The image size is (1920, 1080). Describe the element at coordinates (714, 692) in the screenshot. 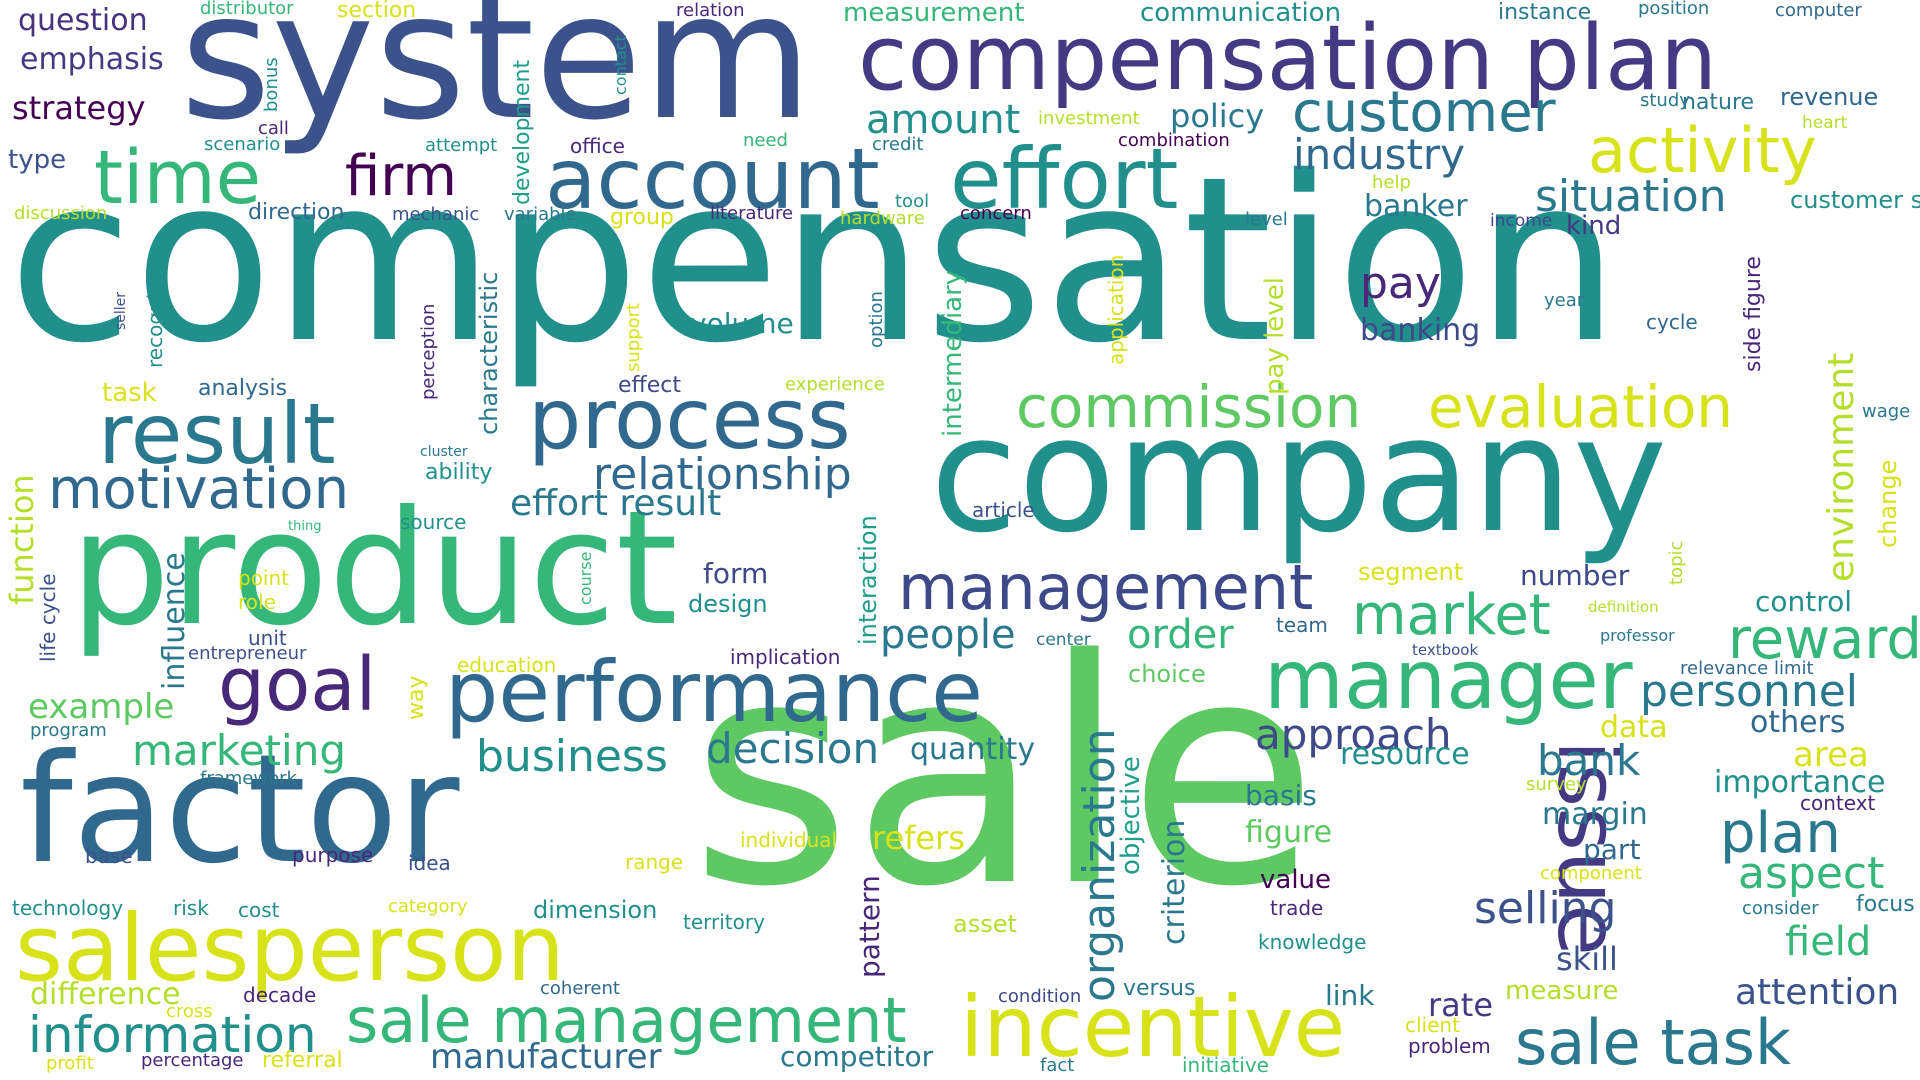

I see `word-performance: performance` at that location.